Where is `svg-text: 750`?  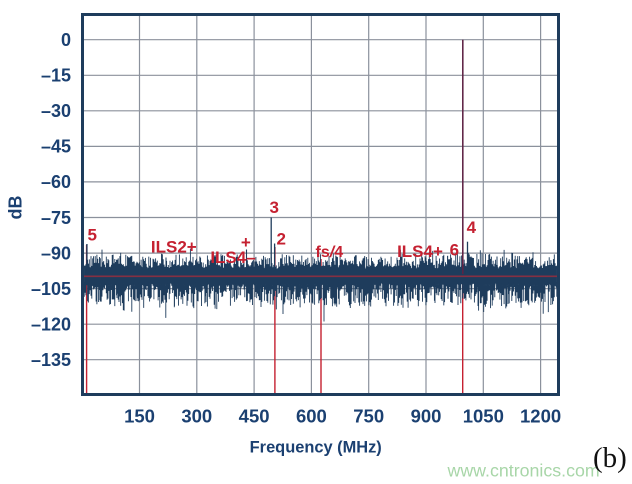 svg-text: 750 is located at coordinates (368, 416).